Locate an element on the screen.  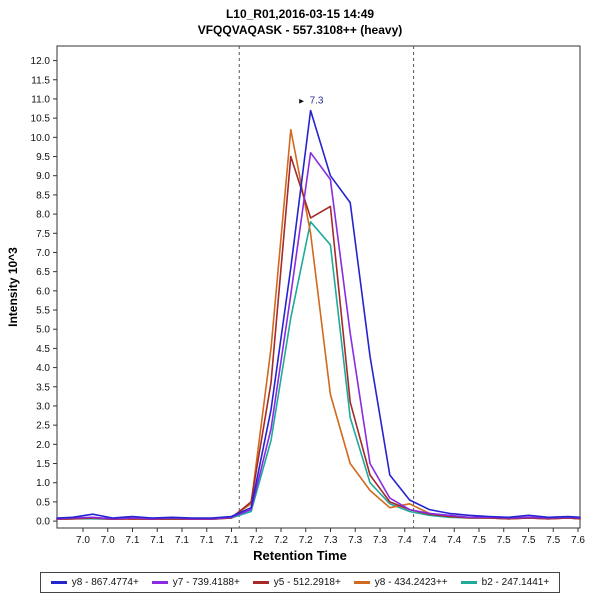
y-tick-label: 11.5 is located at coordinates (40, 80).